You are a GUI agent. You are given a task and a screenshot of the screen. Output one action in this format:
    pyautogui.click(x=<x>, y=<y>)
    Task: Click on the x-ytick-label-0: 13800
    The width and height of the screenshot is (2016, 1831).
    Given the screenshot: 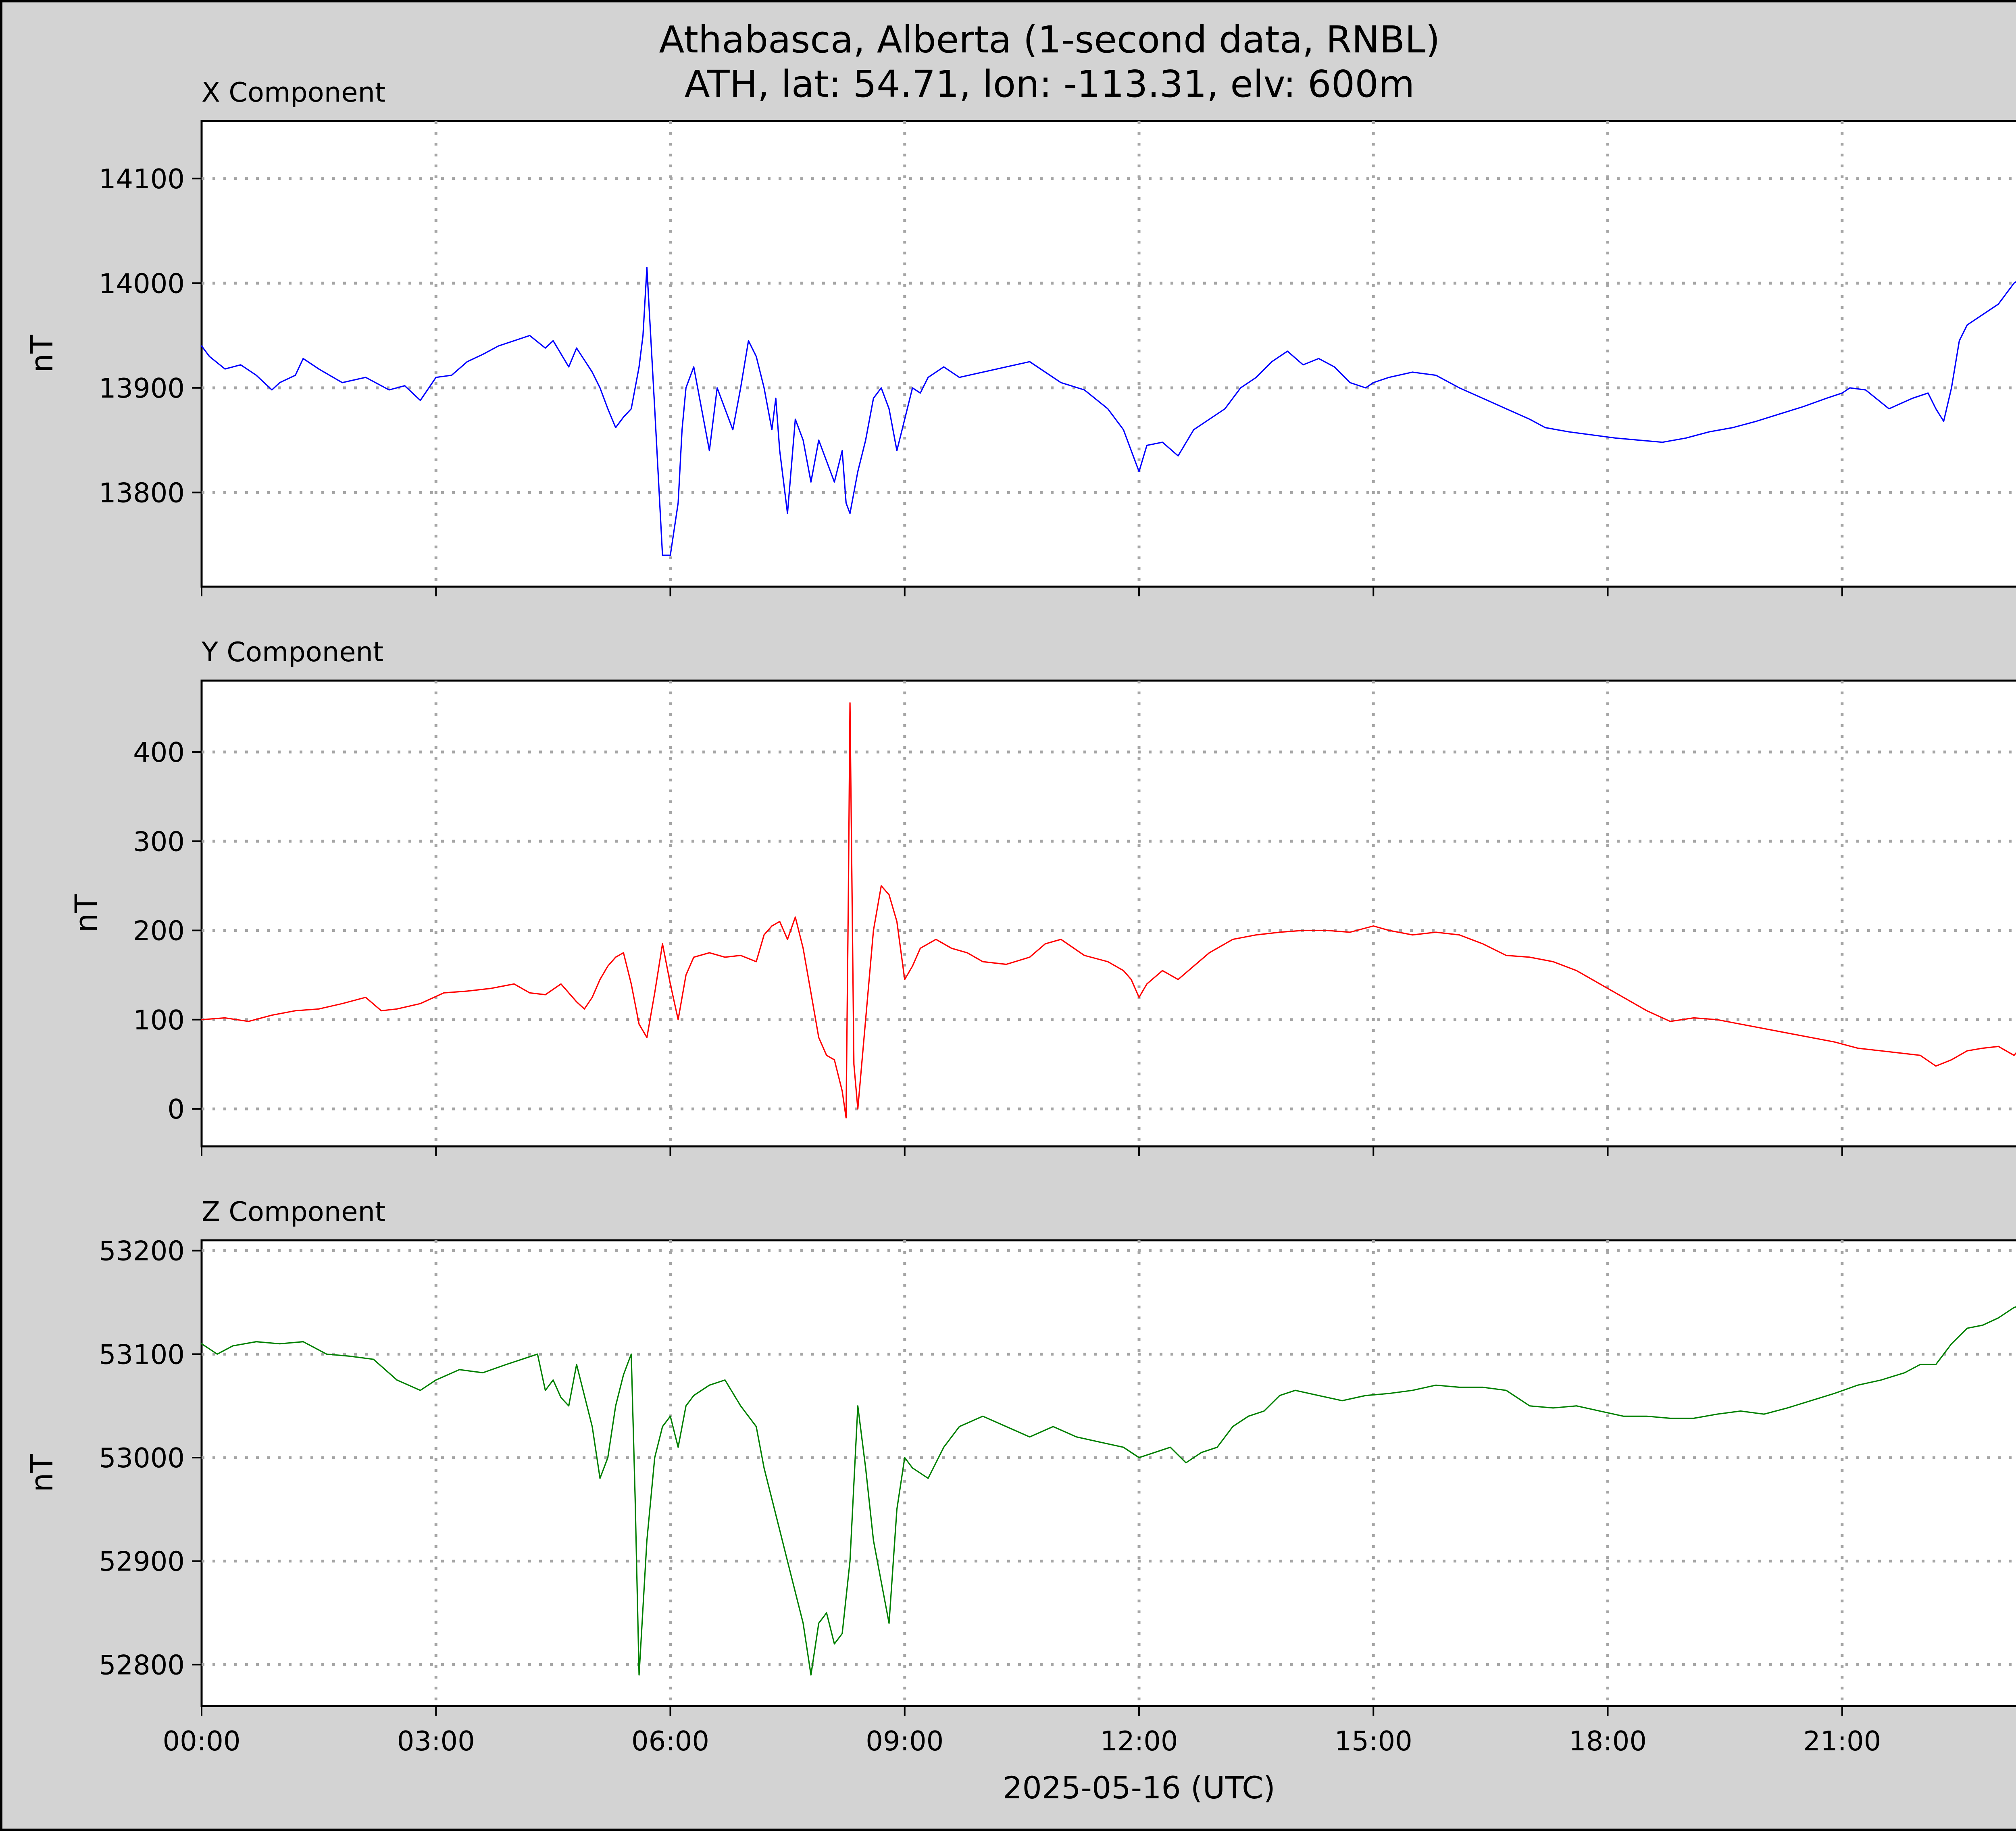 What is the action you would take?
    pyautogui.click(x=142, y=492)
    